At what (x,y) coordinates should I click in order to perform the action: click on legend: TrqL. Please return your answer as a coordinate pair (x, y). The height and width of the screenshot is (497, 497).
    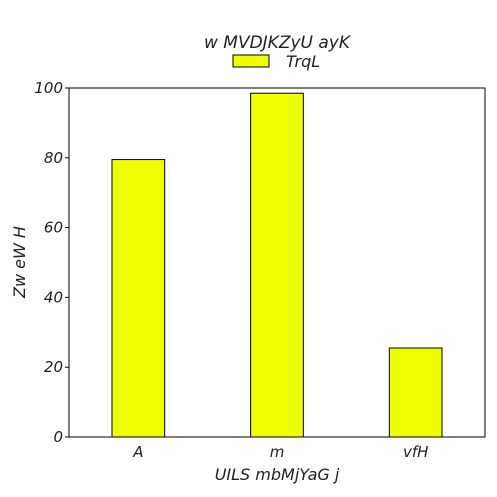
    Looking at the image, I should click on (276, 61).